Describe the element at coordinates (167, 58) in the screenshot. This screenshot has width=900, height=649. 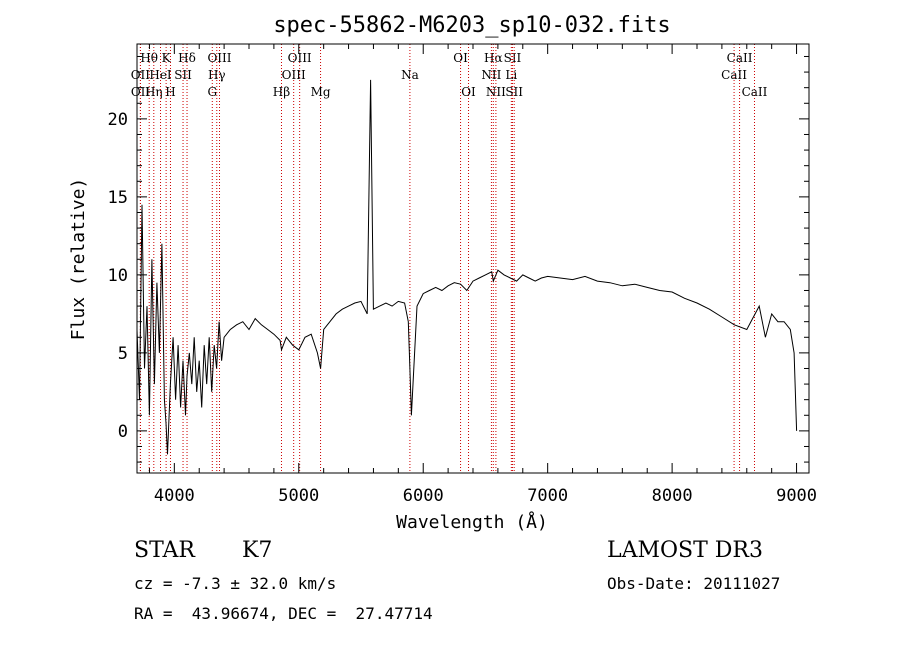
I see `line-marker-label: K` at that location.